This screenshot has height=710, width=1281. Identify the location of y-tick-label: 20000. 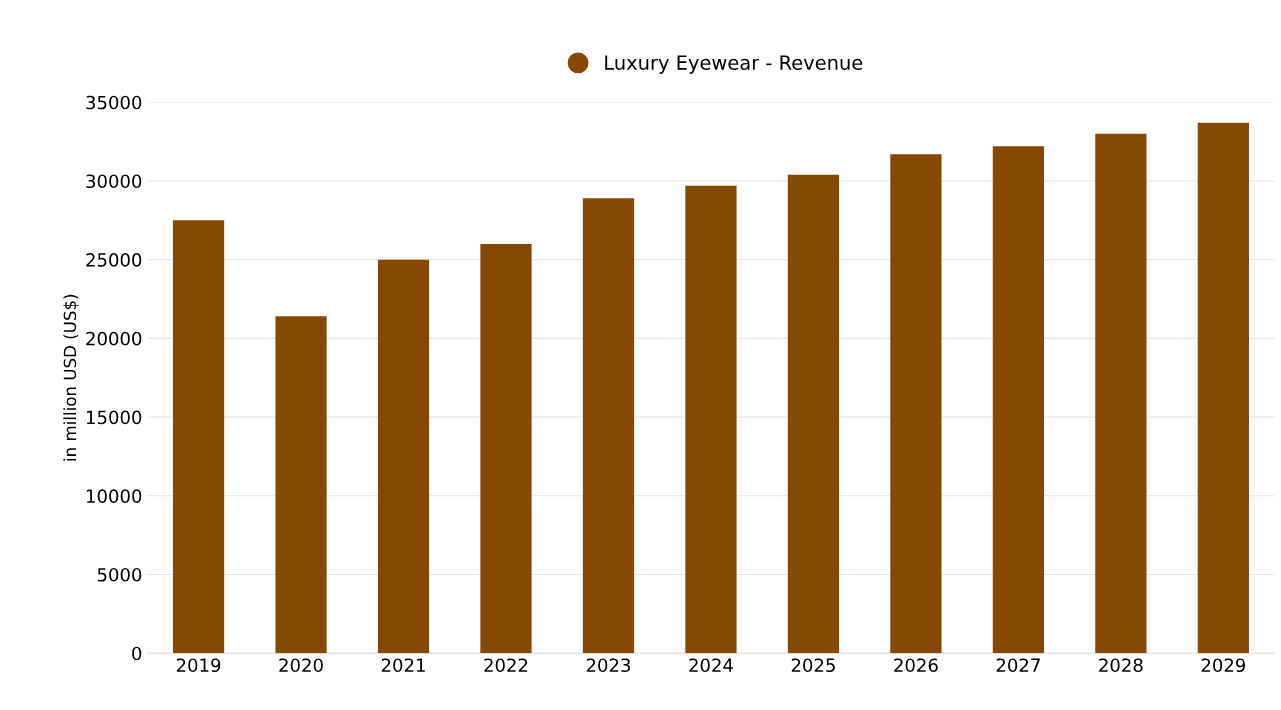
(114, 338).